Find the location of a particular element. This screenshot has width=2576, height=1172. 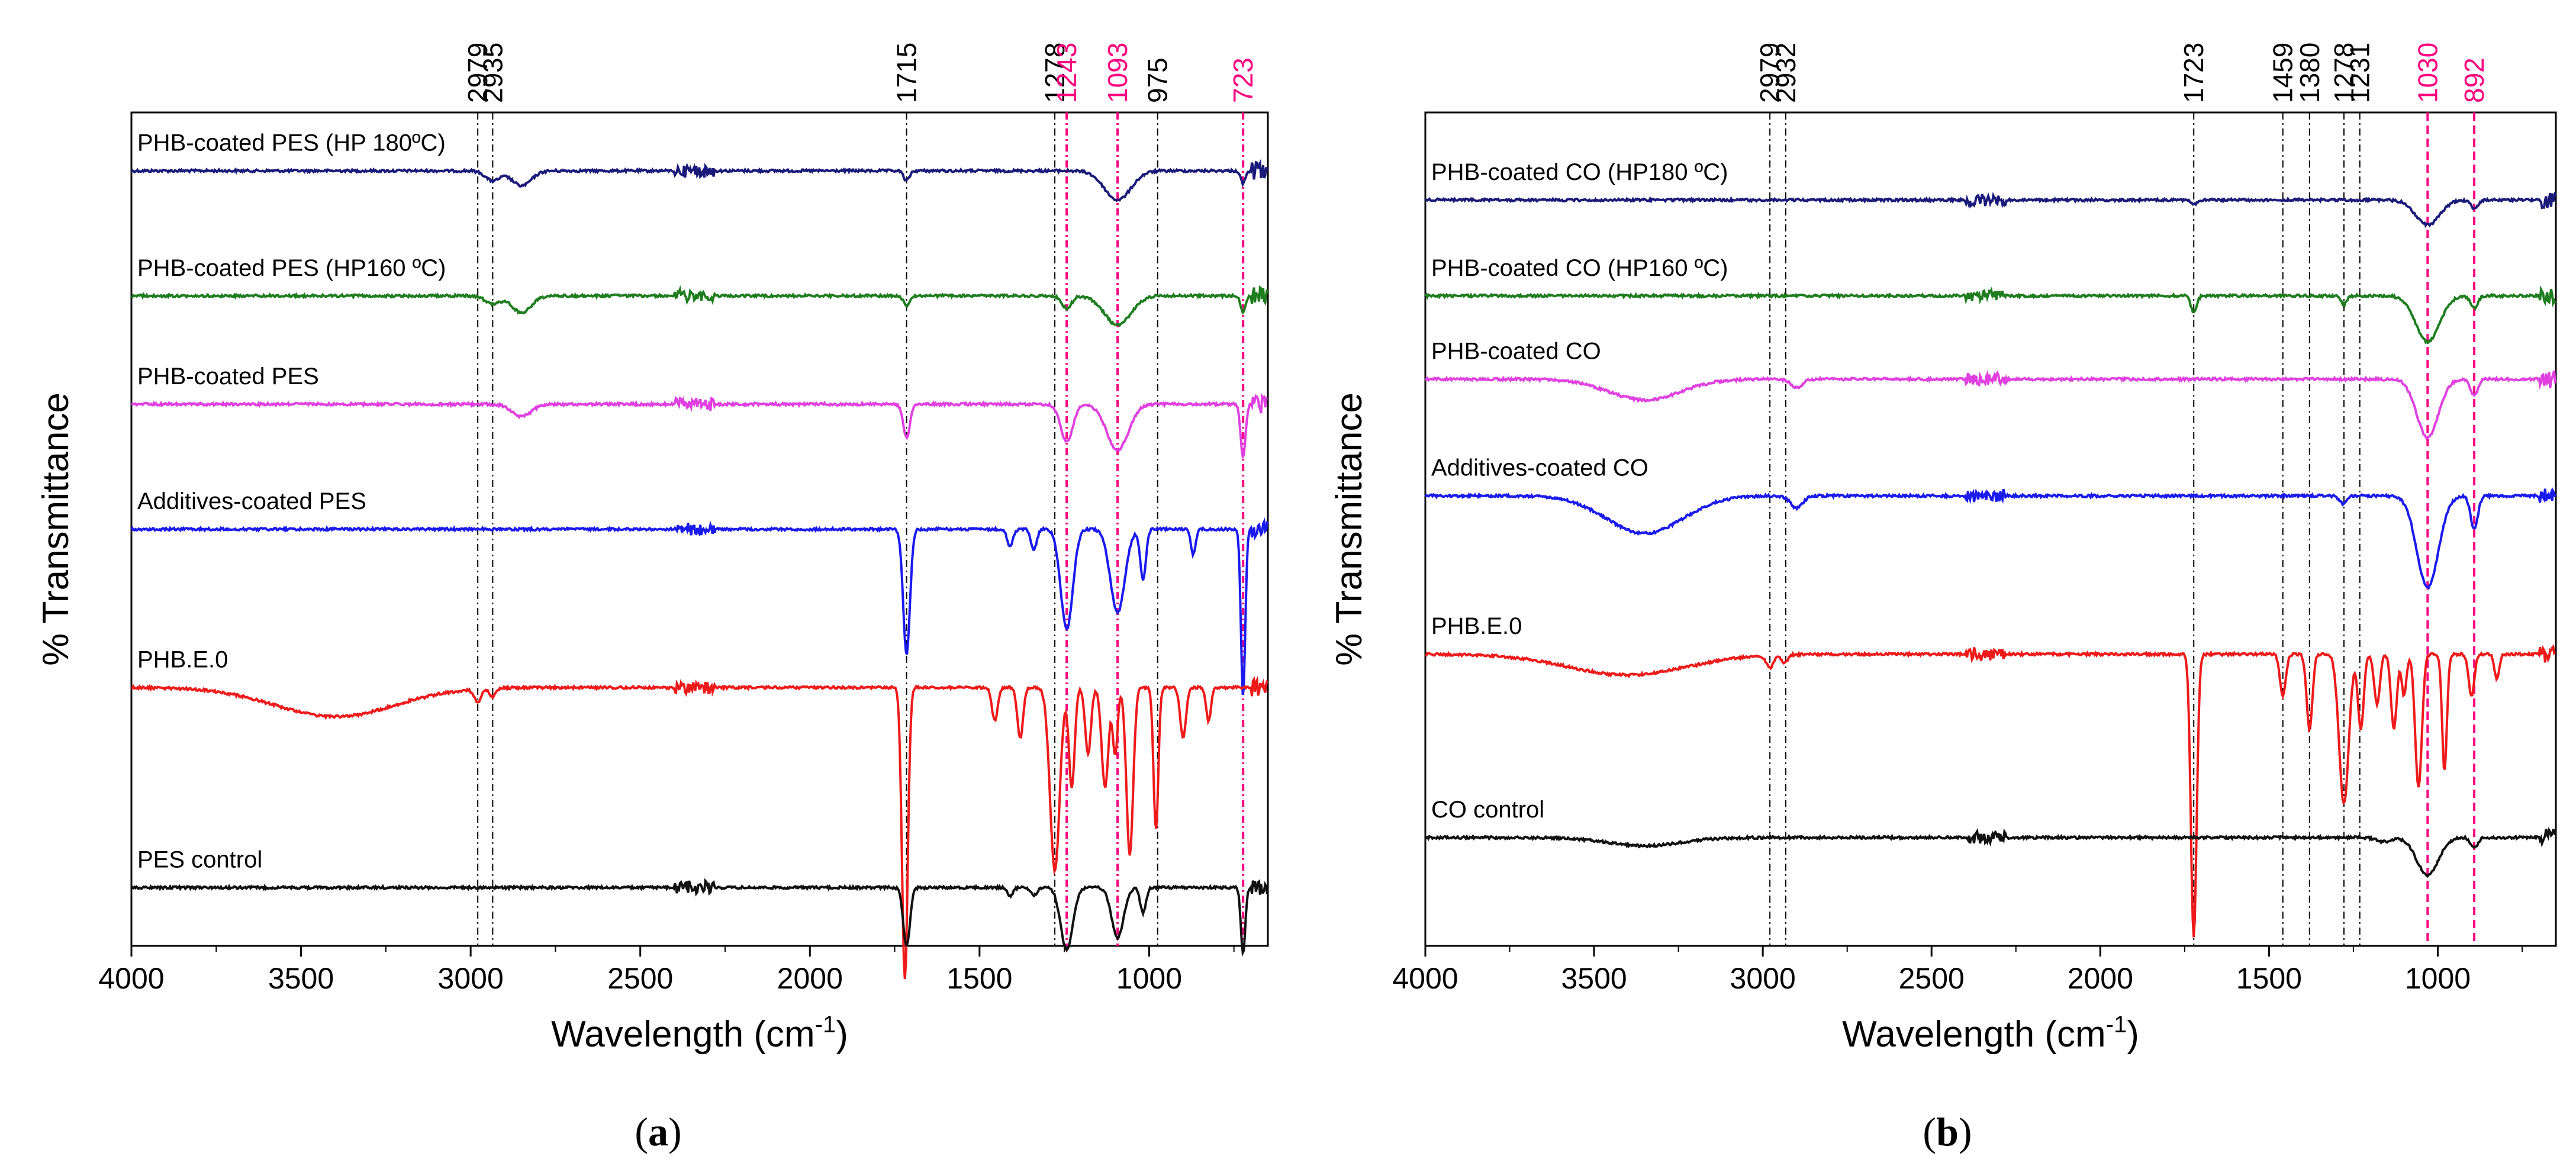

panel-label: (b) is located at coordinates (1947, 1131).